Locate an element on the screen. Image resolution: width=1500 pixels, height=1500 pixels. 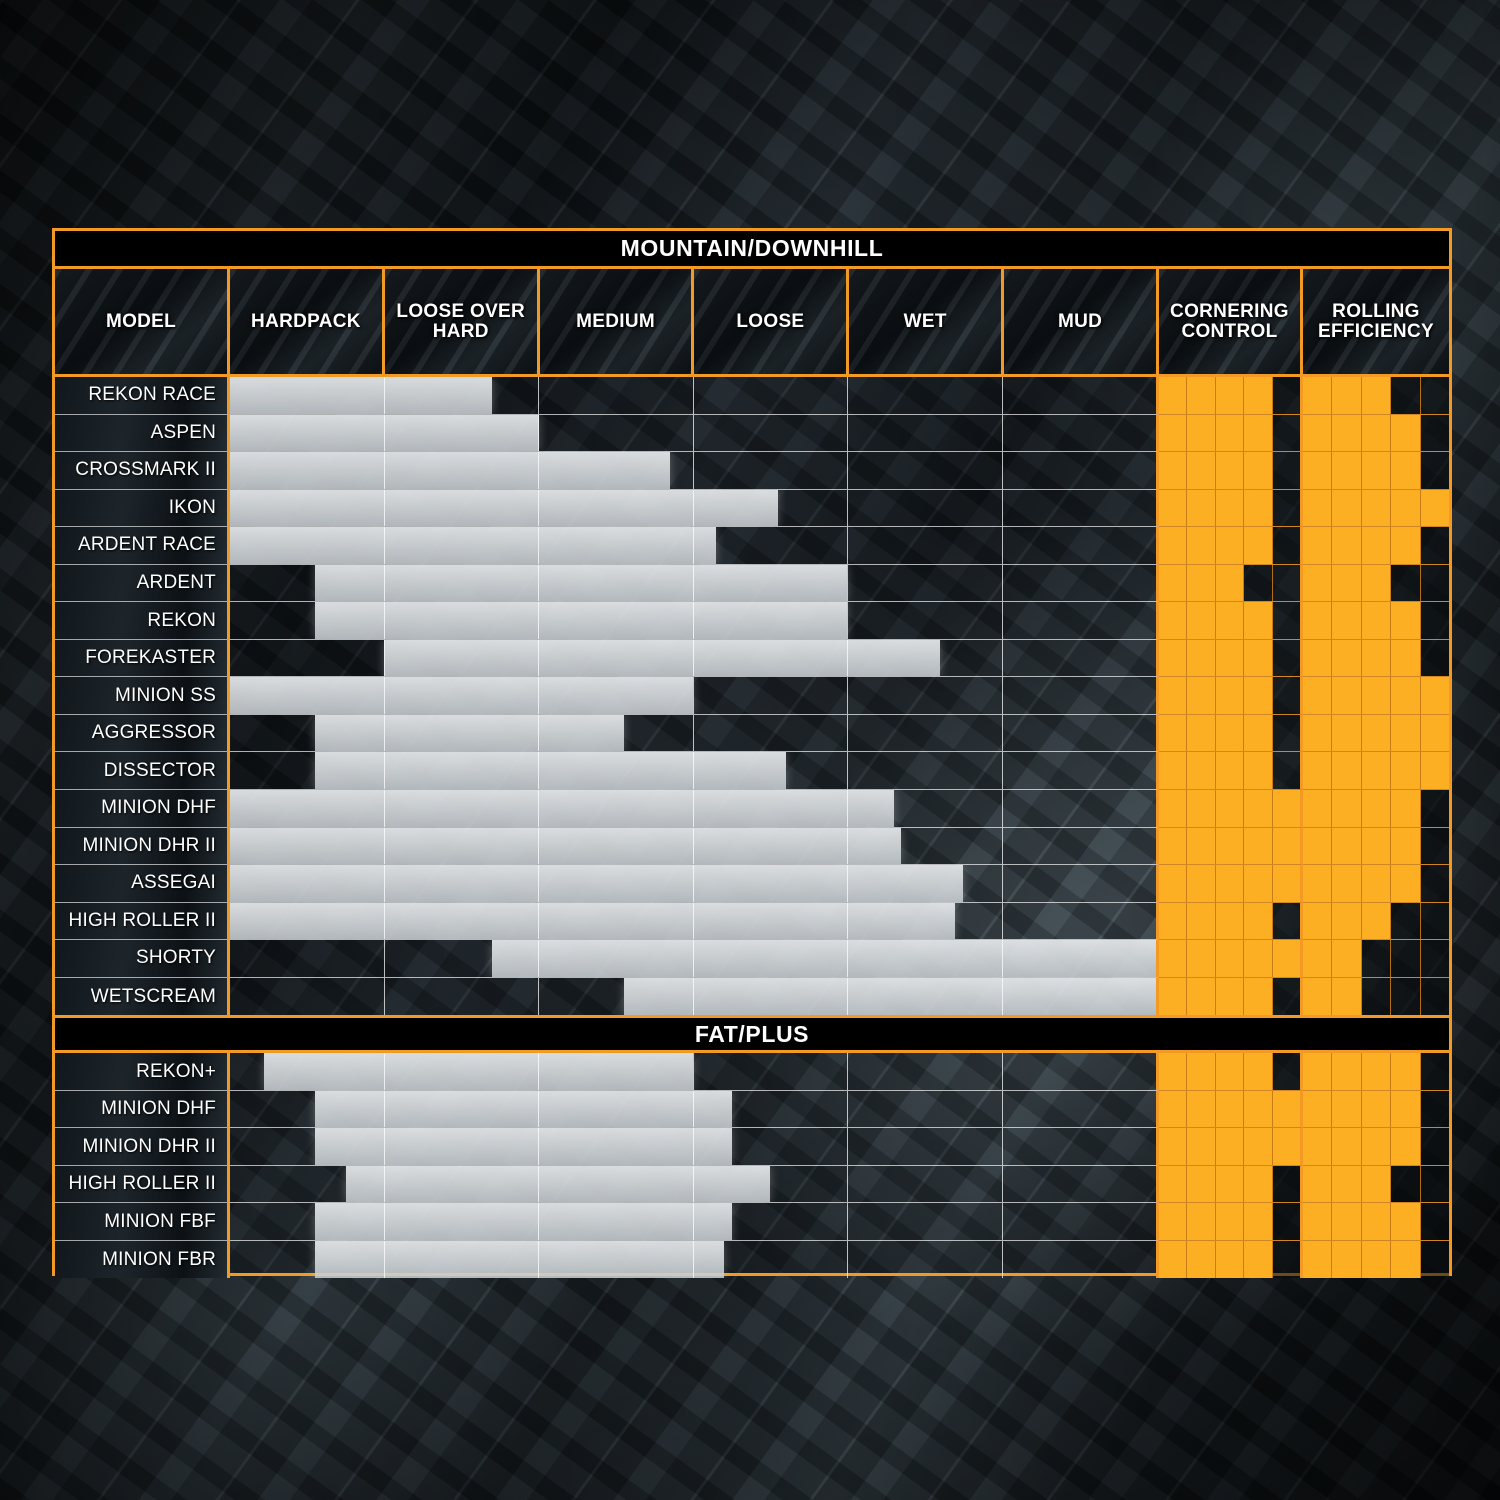
table-row: ARDENT is located at coordinates (752, 583).